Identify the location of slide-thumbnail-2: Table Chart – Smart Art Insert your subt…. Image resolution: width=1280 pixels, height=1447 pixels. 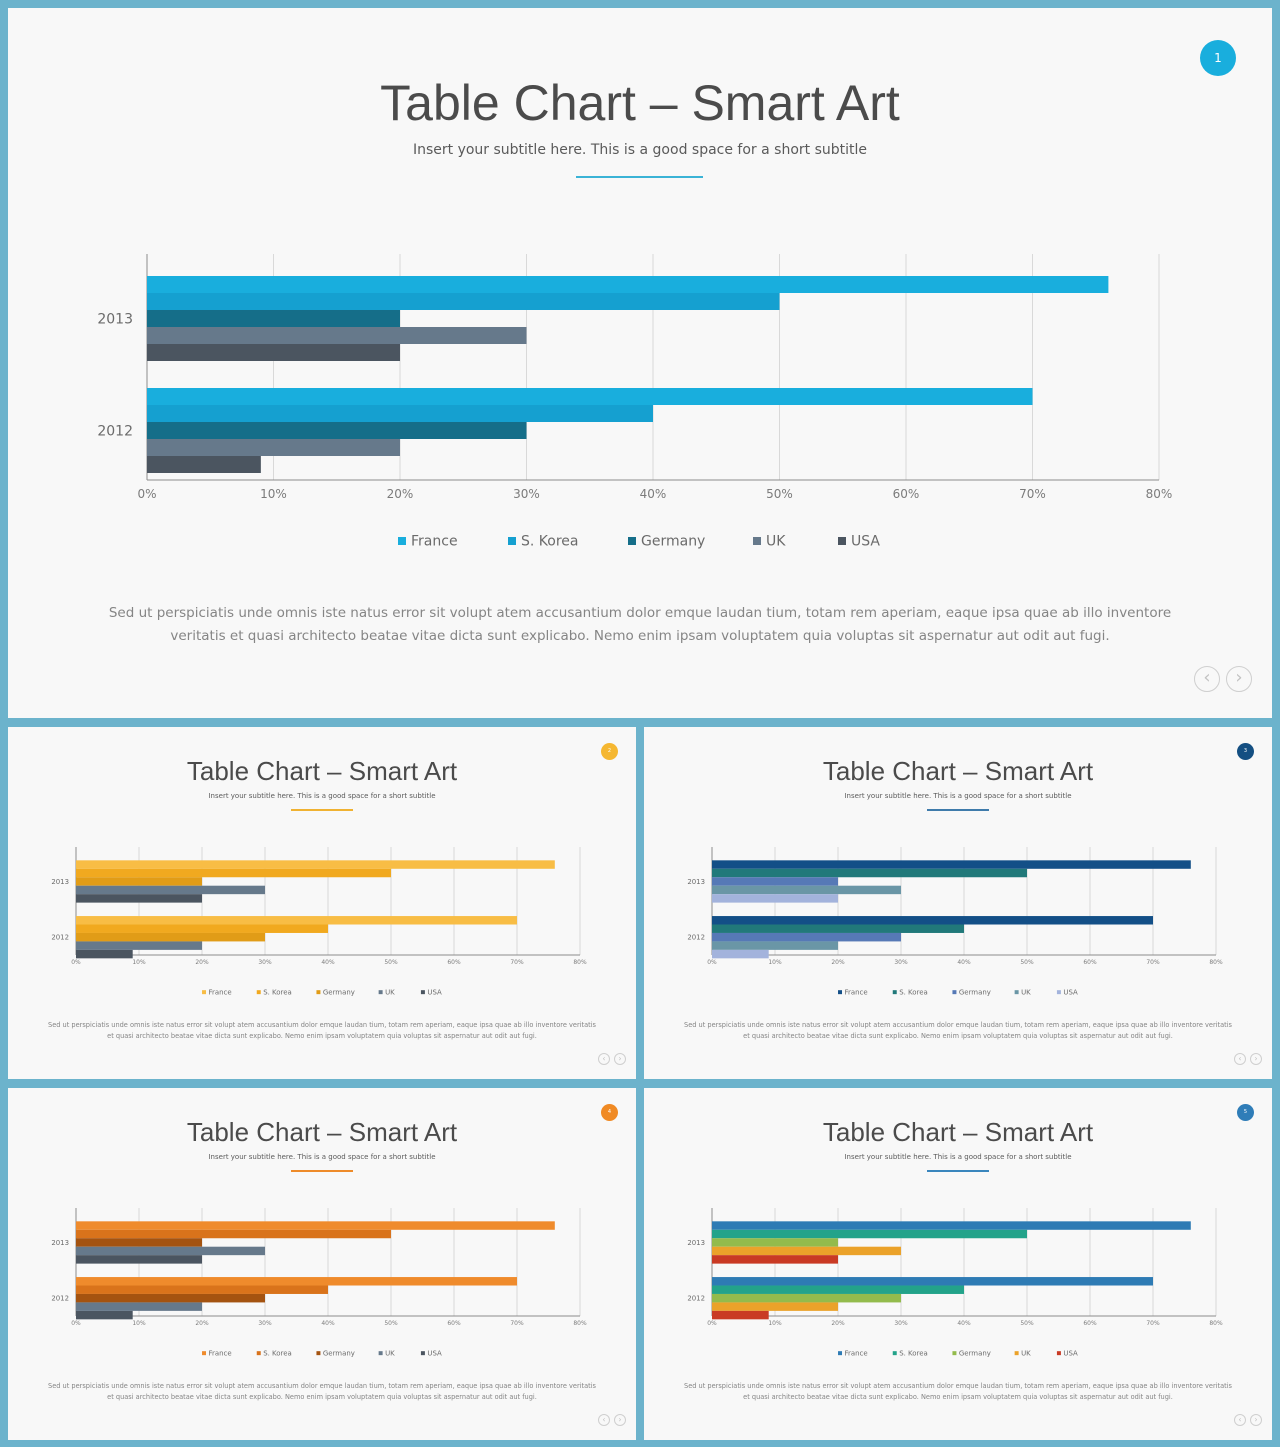
(322, 903).